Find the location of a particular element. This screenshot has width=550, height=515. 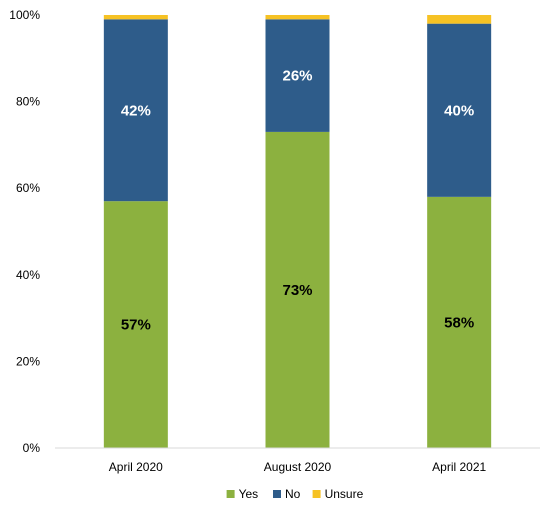

data-label: 40% is located at coordinates (459, 110).